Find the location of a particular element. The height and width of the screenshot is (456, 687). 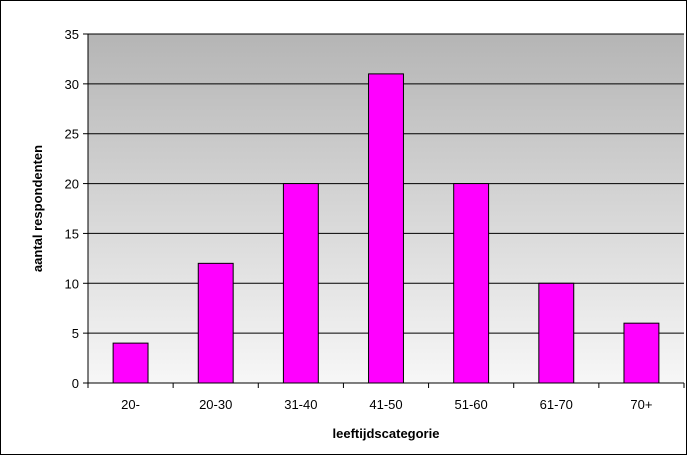

x-axis-title: leeftijdscategorie is located at coordinates (386, 433).